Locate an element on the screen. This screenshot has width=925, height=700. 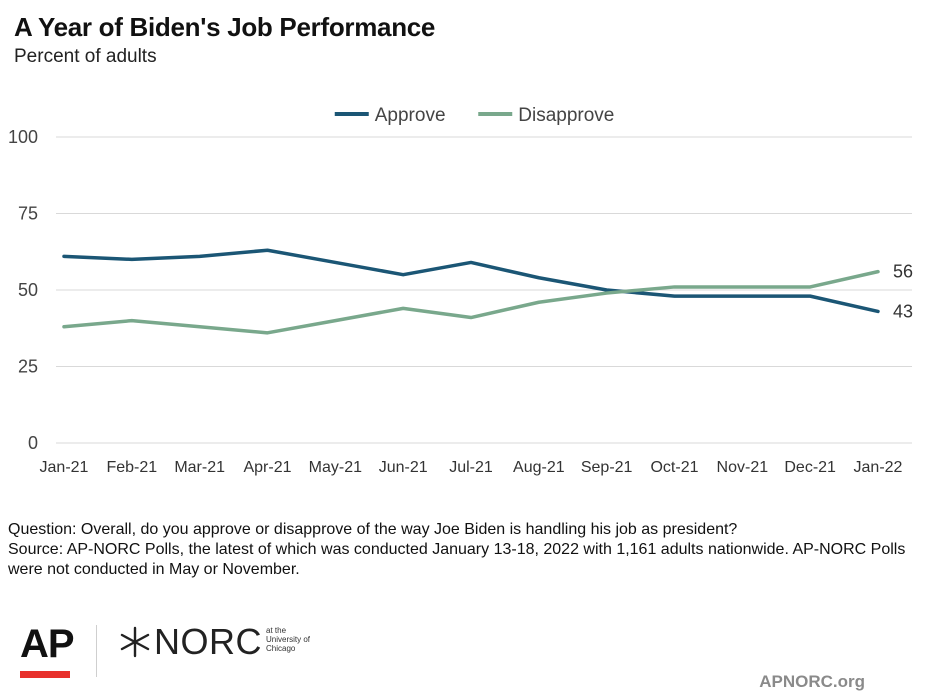
x-tick-label: Jan-21 is located at coordinates (64, 467).